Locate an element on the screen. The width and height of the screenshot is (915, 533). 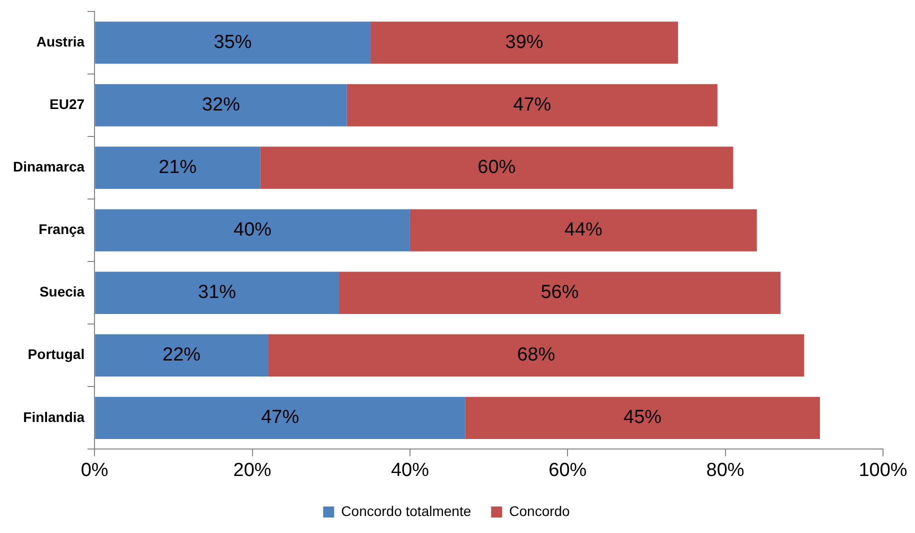
data-label: 21% is located at coordinates (177, 167).